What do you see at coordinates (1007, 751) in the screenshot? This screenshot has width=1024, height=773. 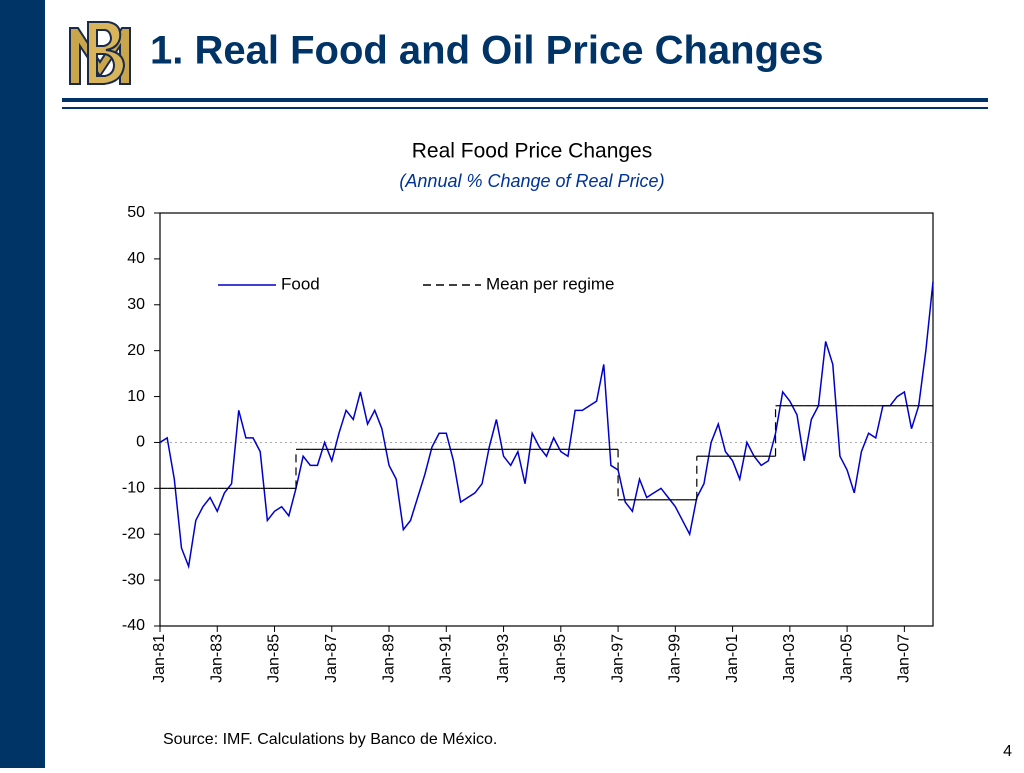 I see `page-number: 4` at bounding box center [1007, 751].